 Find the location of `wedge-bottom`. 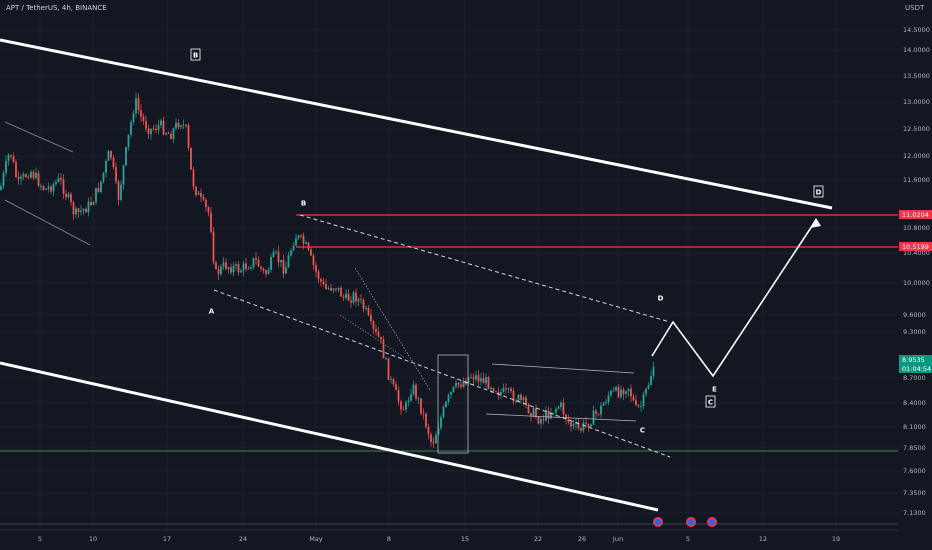

wedge-bottom is located at coordinates (561, 417).